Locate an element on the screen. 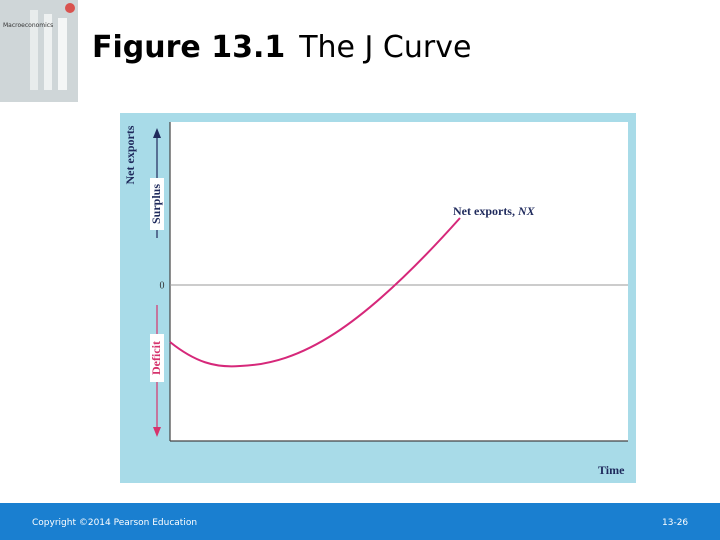 The height and width of the screenshot is (540, 720). curve-label-text: Net exports, is located at coordinates (485, 211).